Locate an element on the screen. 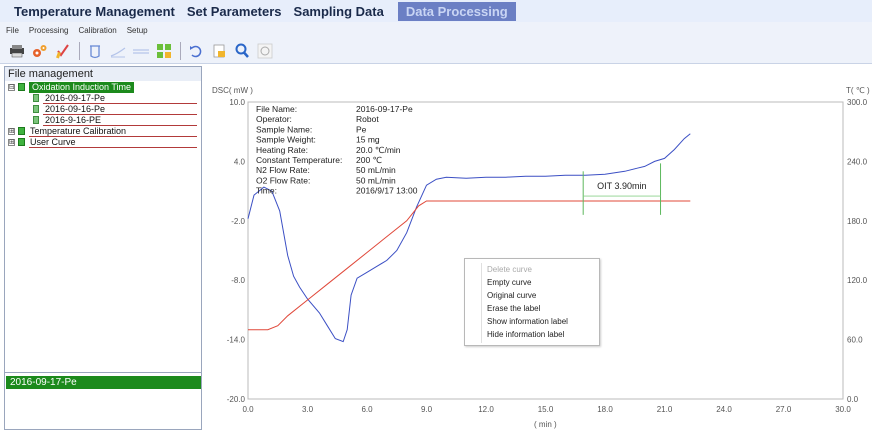 The height and width of the screenshot is (433, 872). y-right-axis-label: T( ℃ ) is located at coordinates (858, 90).